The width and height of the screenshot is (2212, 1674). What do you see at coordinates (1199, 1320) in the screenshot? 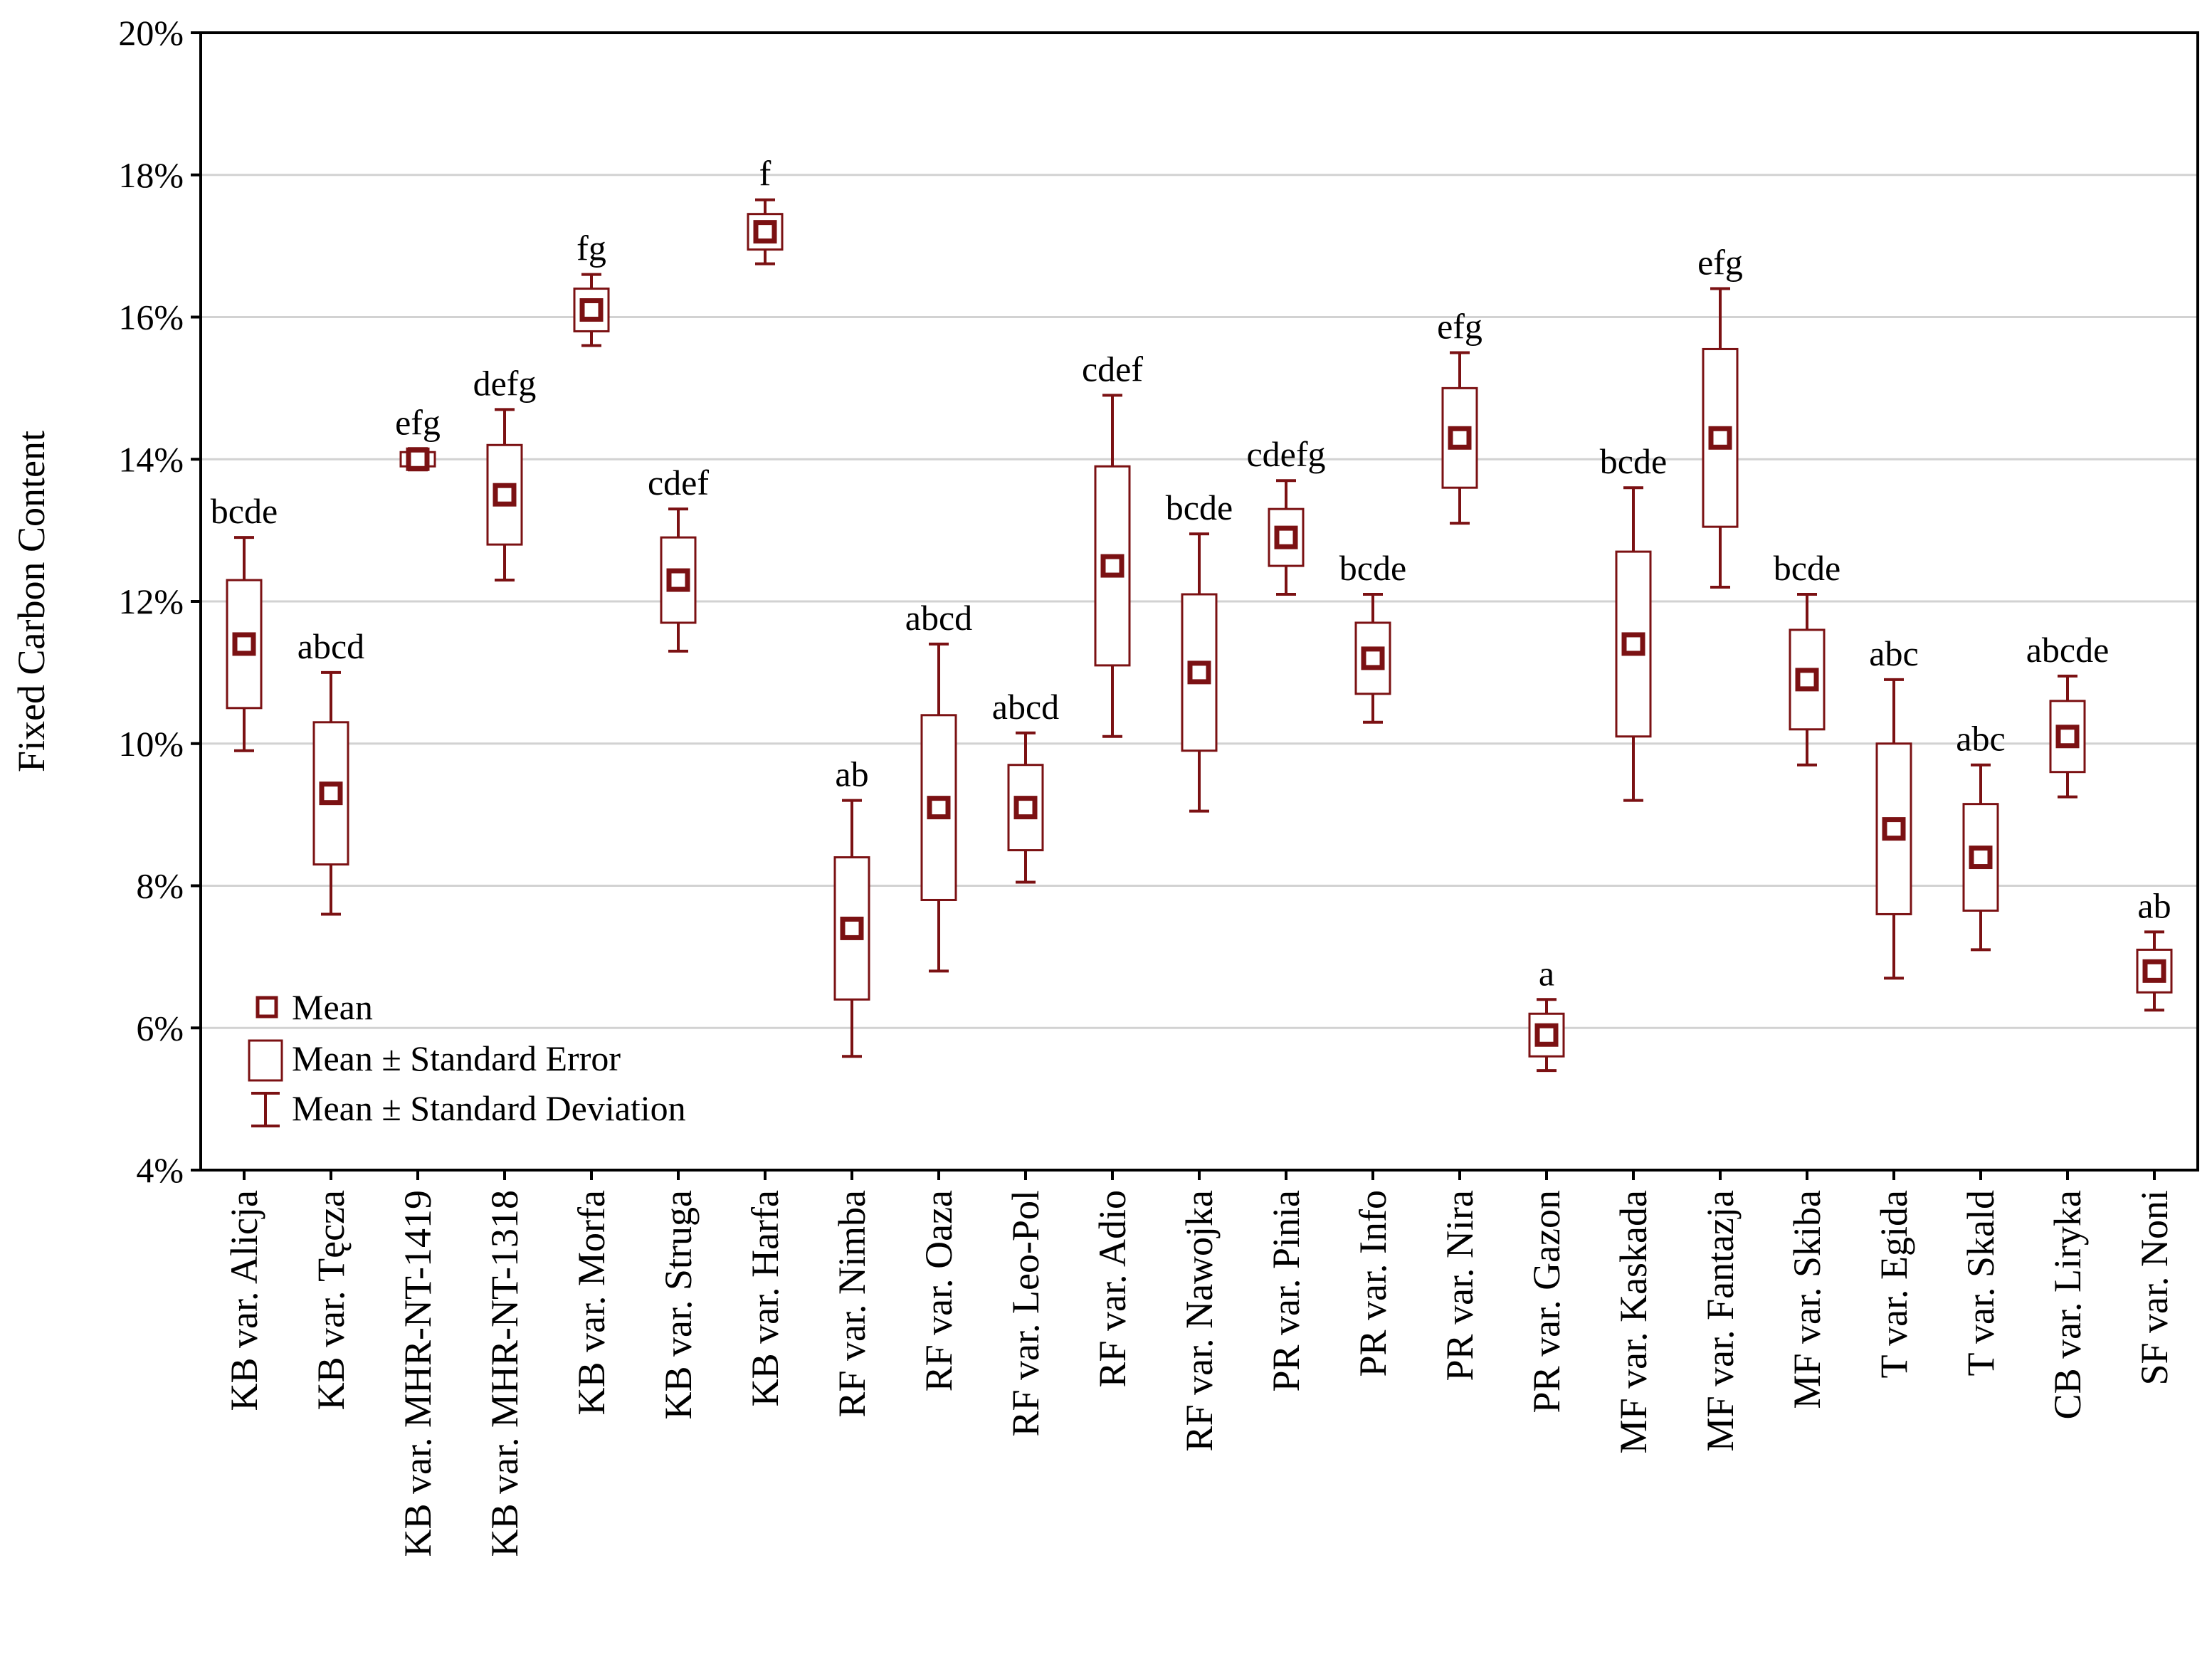
I see `x-tick-label: RF var. Nawojka` at bounding box center [1199, 1320].